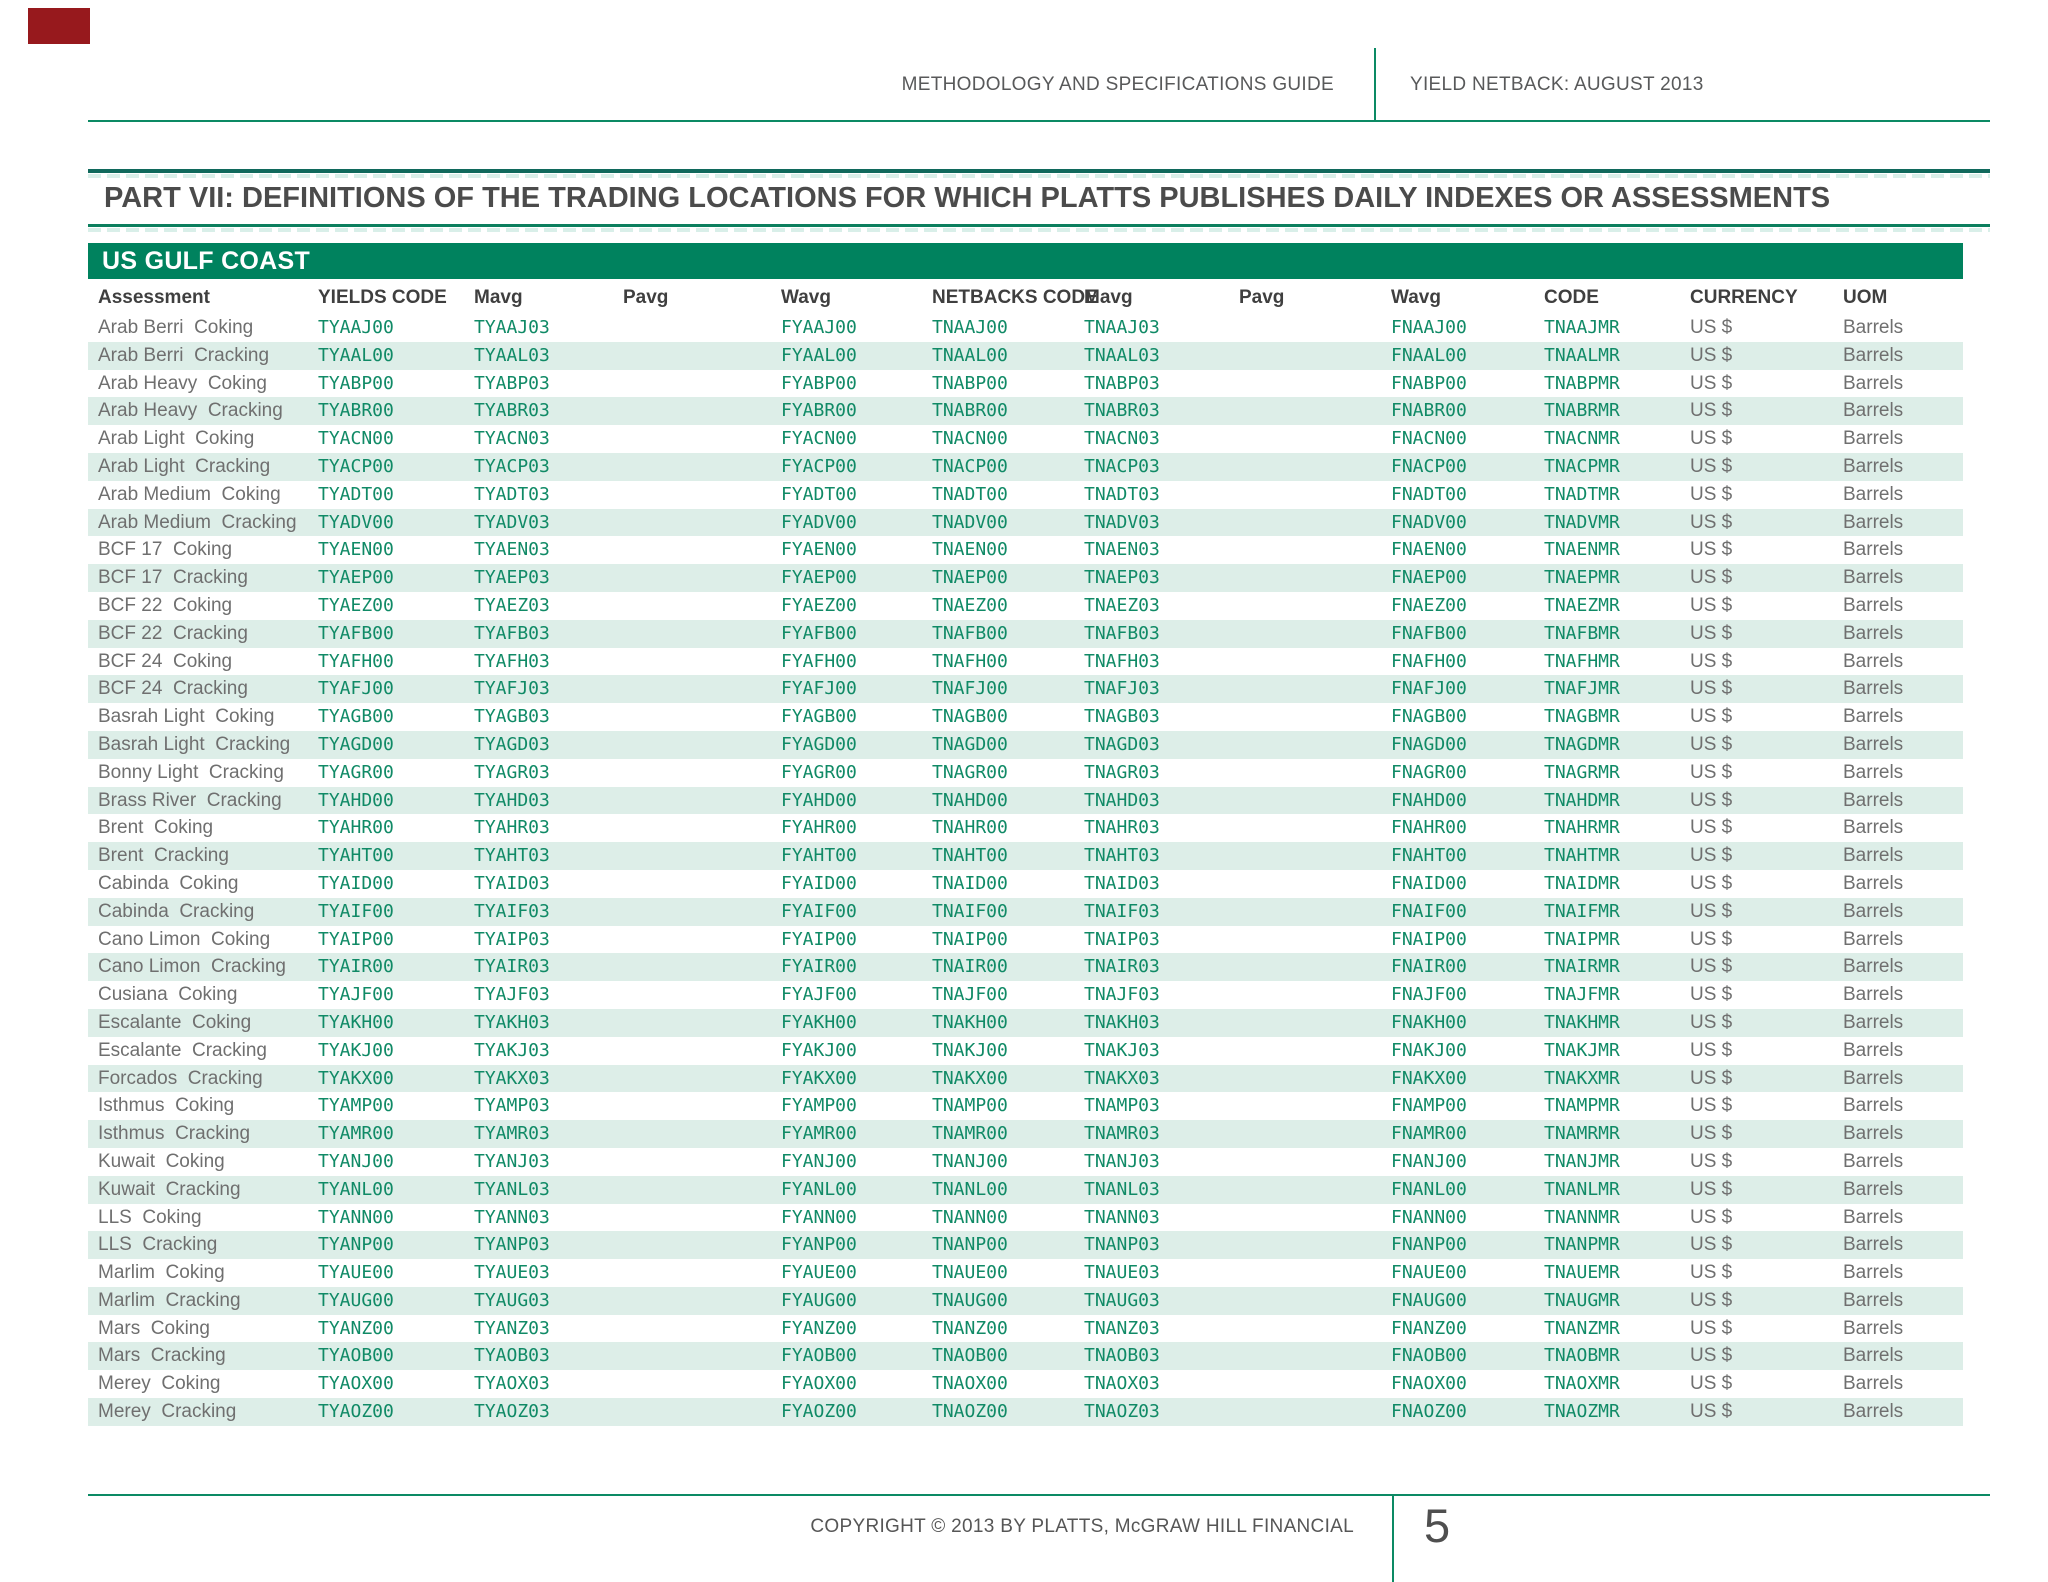  Describe the element at coordinates (1429, 1300) in the screenshot. I see `code-cell: FNAUG00` at that location.